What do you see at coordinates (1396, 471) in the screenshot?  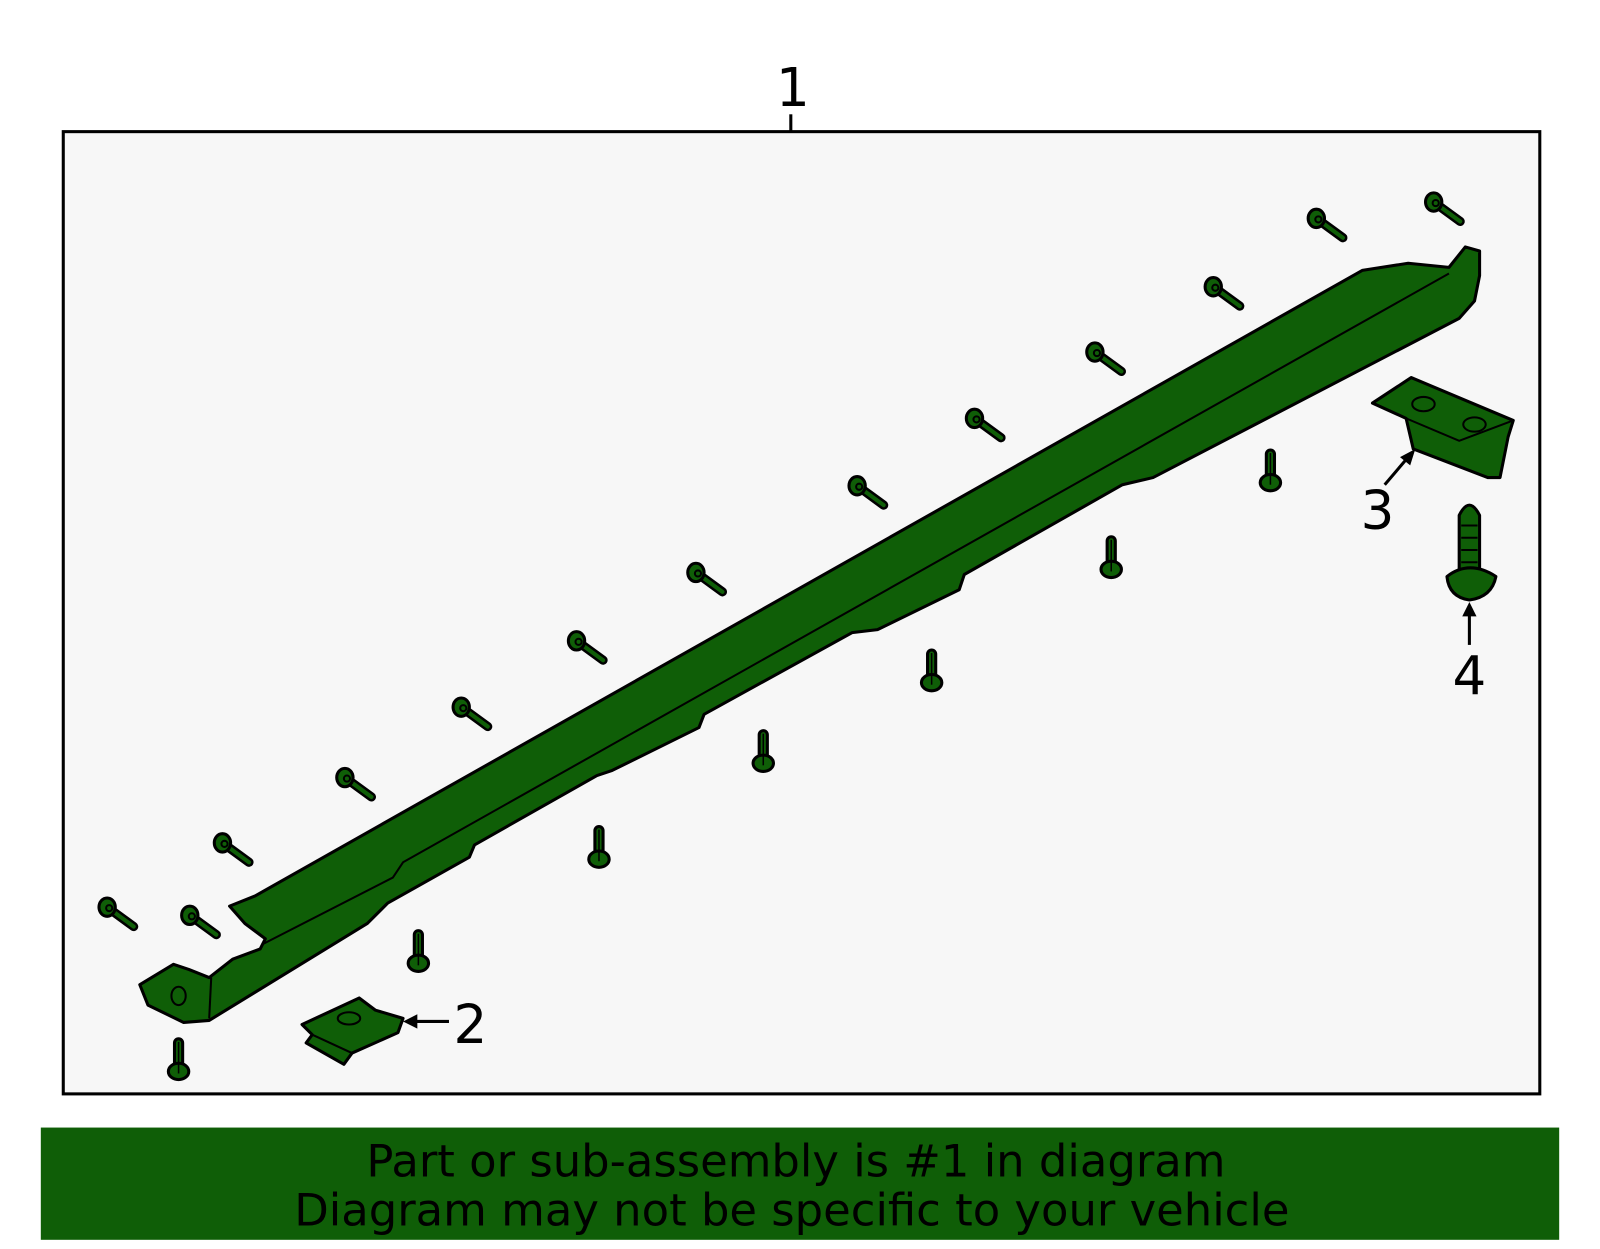 I see `leader-line` at bounding box center [1396, 471].